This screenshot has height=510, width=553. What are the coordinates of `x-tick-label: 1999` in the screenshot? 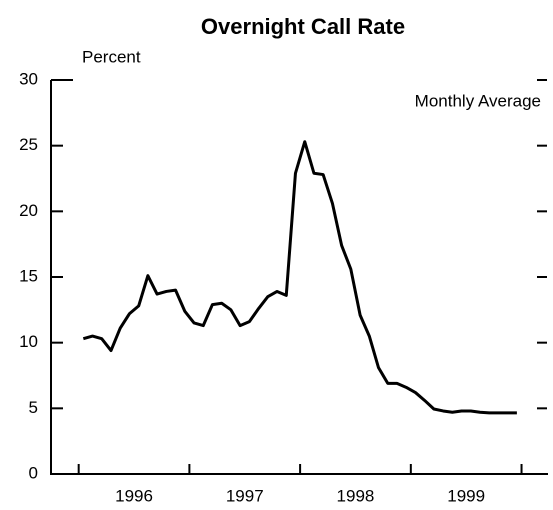 It's located at (466, 495).